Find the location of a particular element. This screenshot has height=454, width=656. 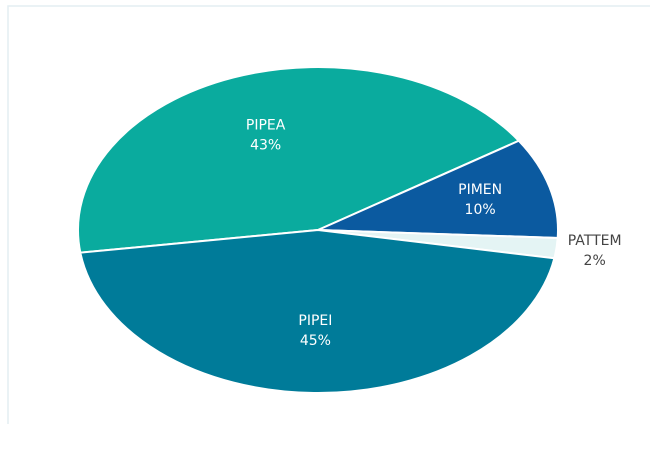

slice-label: PIPEI is located at coordinates (315, 321).